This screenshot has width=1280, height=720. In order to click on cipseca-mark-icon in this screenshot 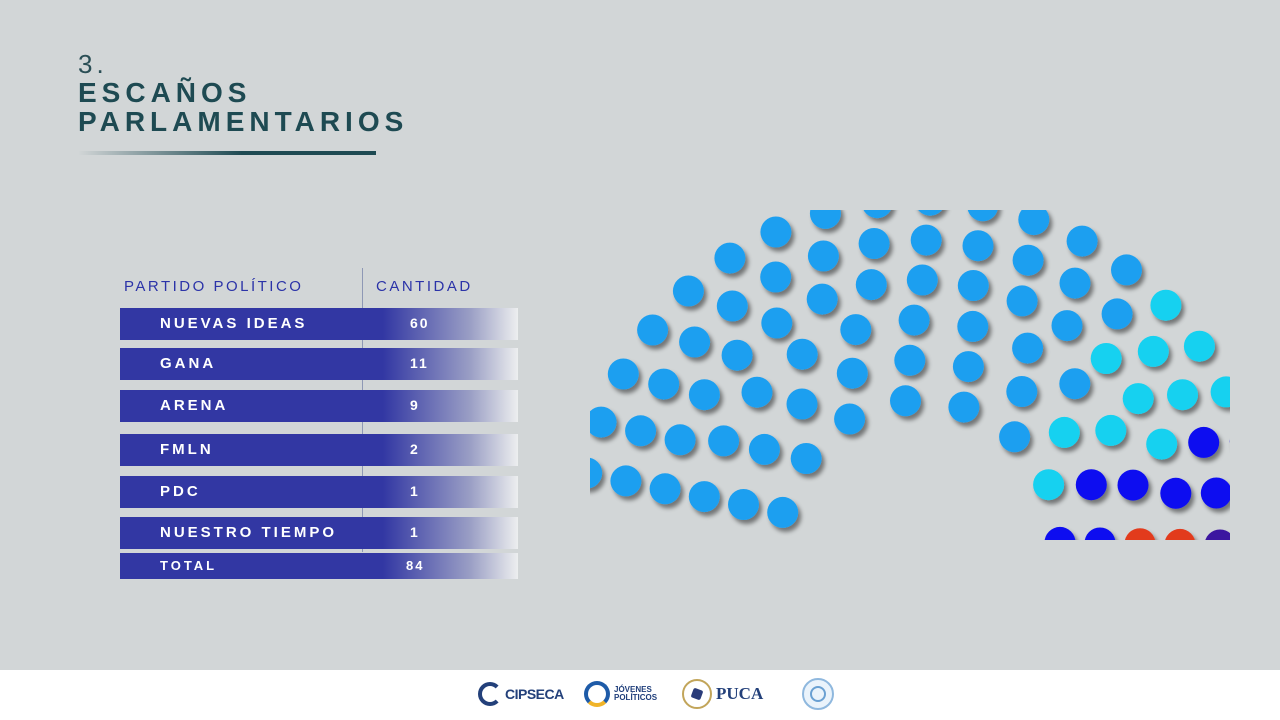, I will do `click(490, 694)`.